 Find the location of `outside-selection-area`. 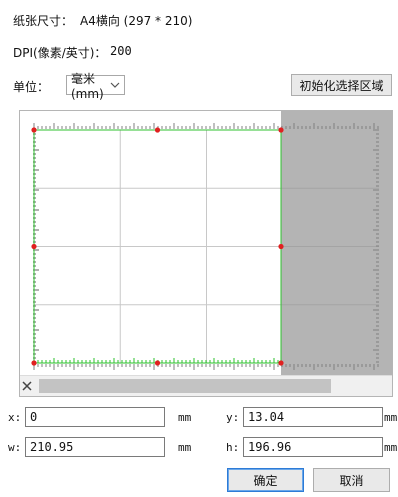

outside-selection-area is located at coordinates (336, 243).